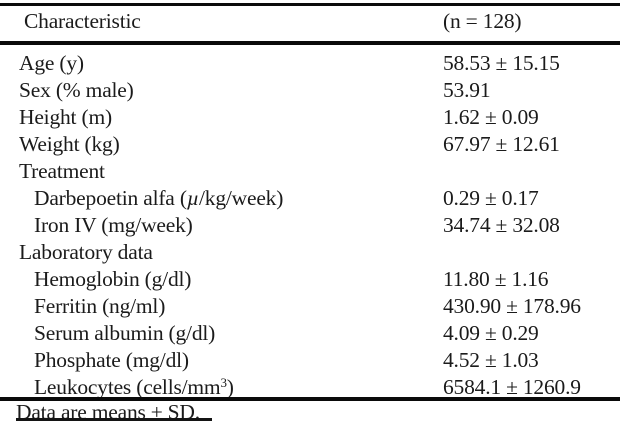  Describe the element at coordinates (310, 333) in the screenshot. I see `table-row: Serum albumin (g/dl) 4.09 ± 0.29` at that location.